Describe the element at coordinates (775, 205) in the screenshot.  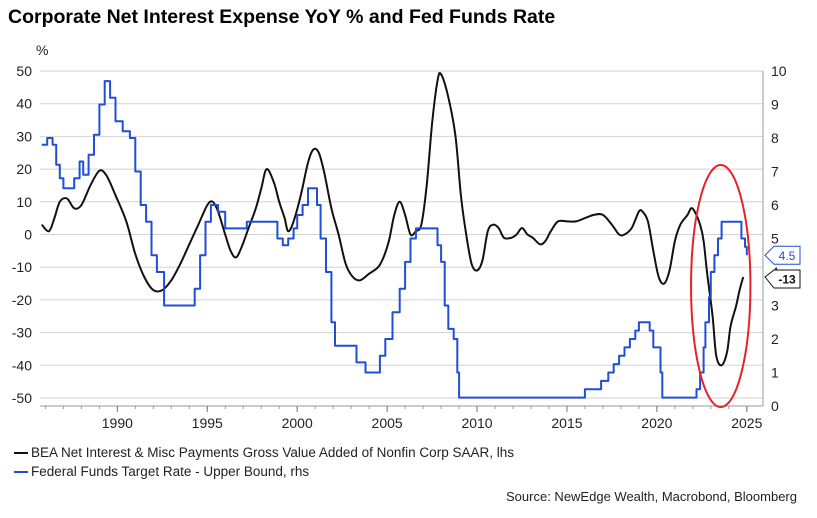
I see `right-tick-label: 6` at that location.